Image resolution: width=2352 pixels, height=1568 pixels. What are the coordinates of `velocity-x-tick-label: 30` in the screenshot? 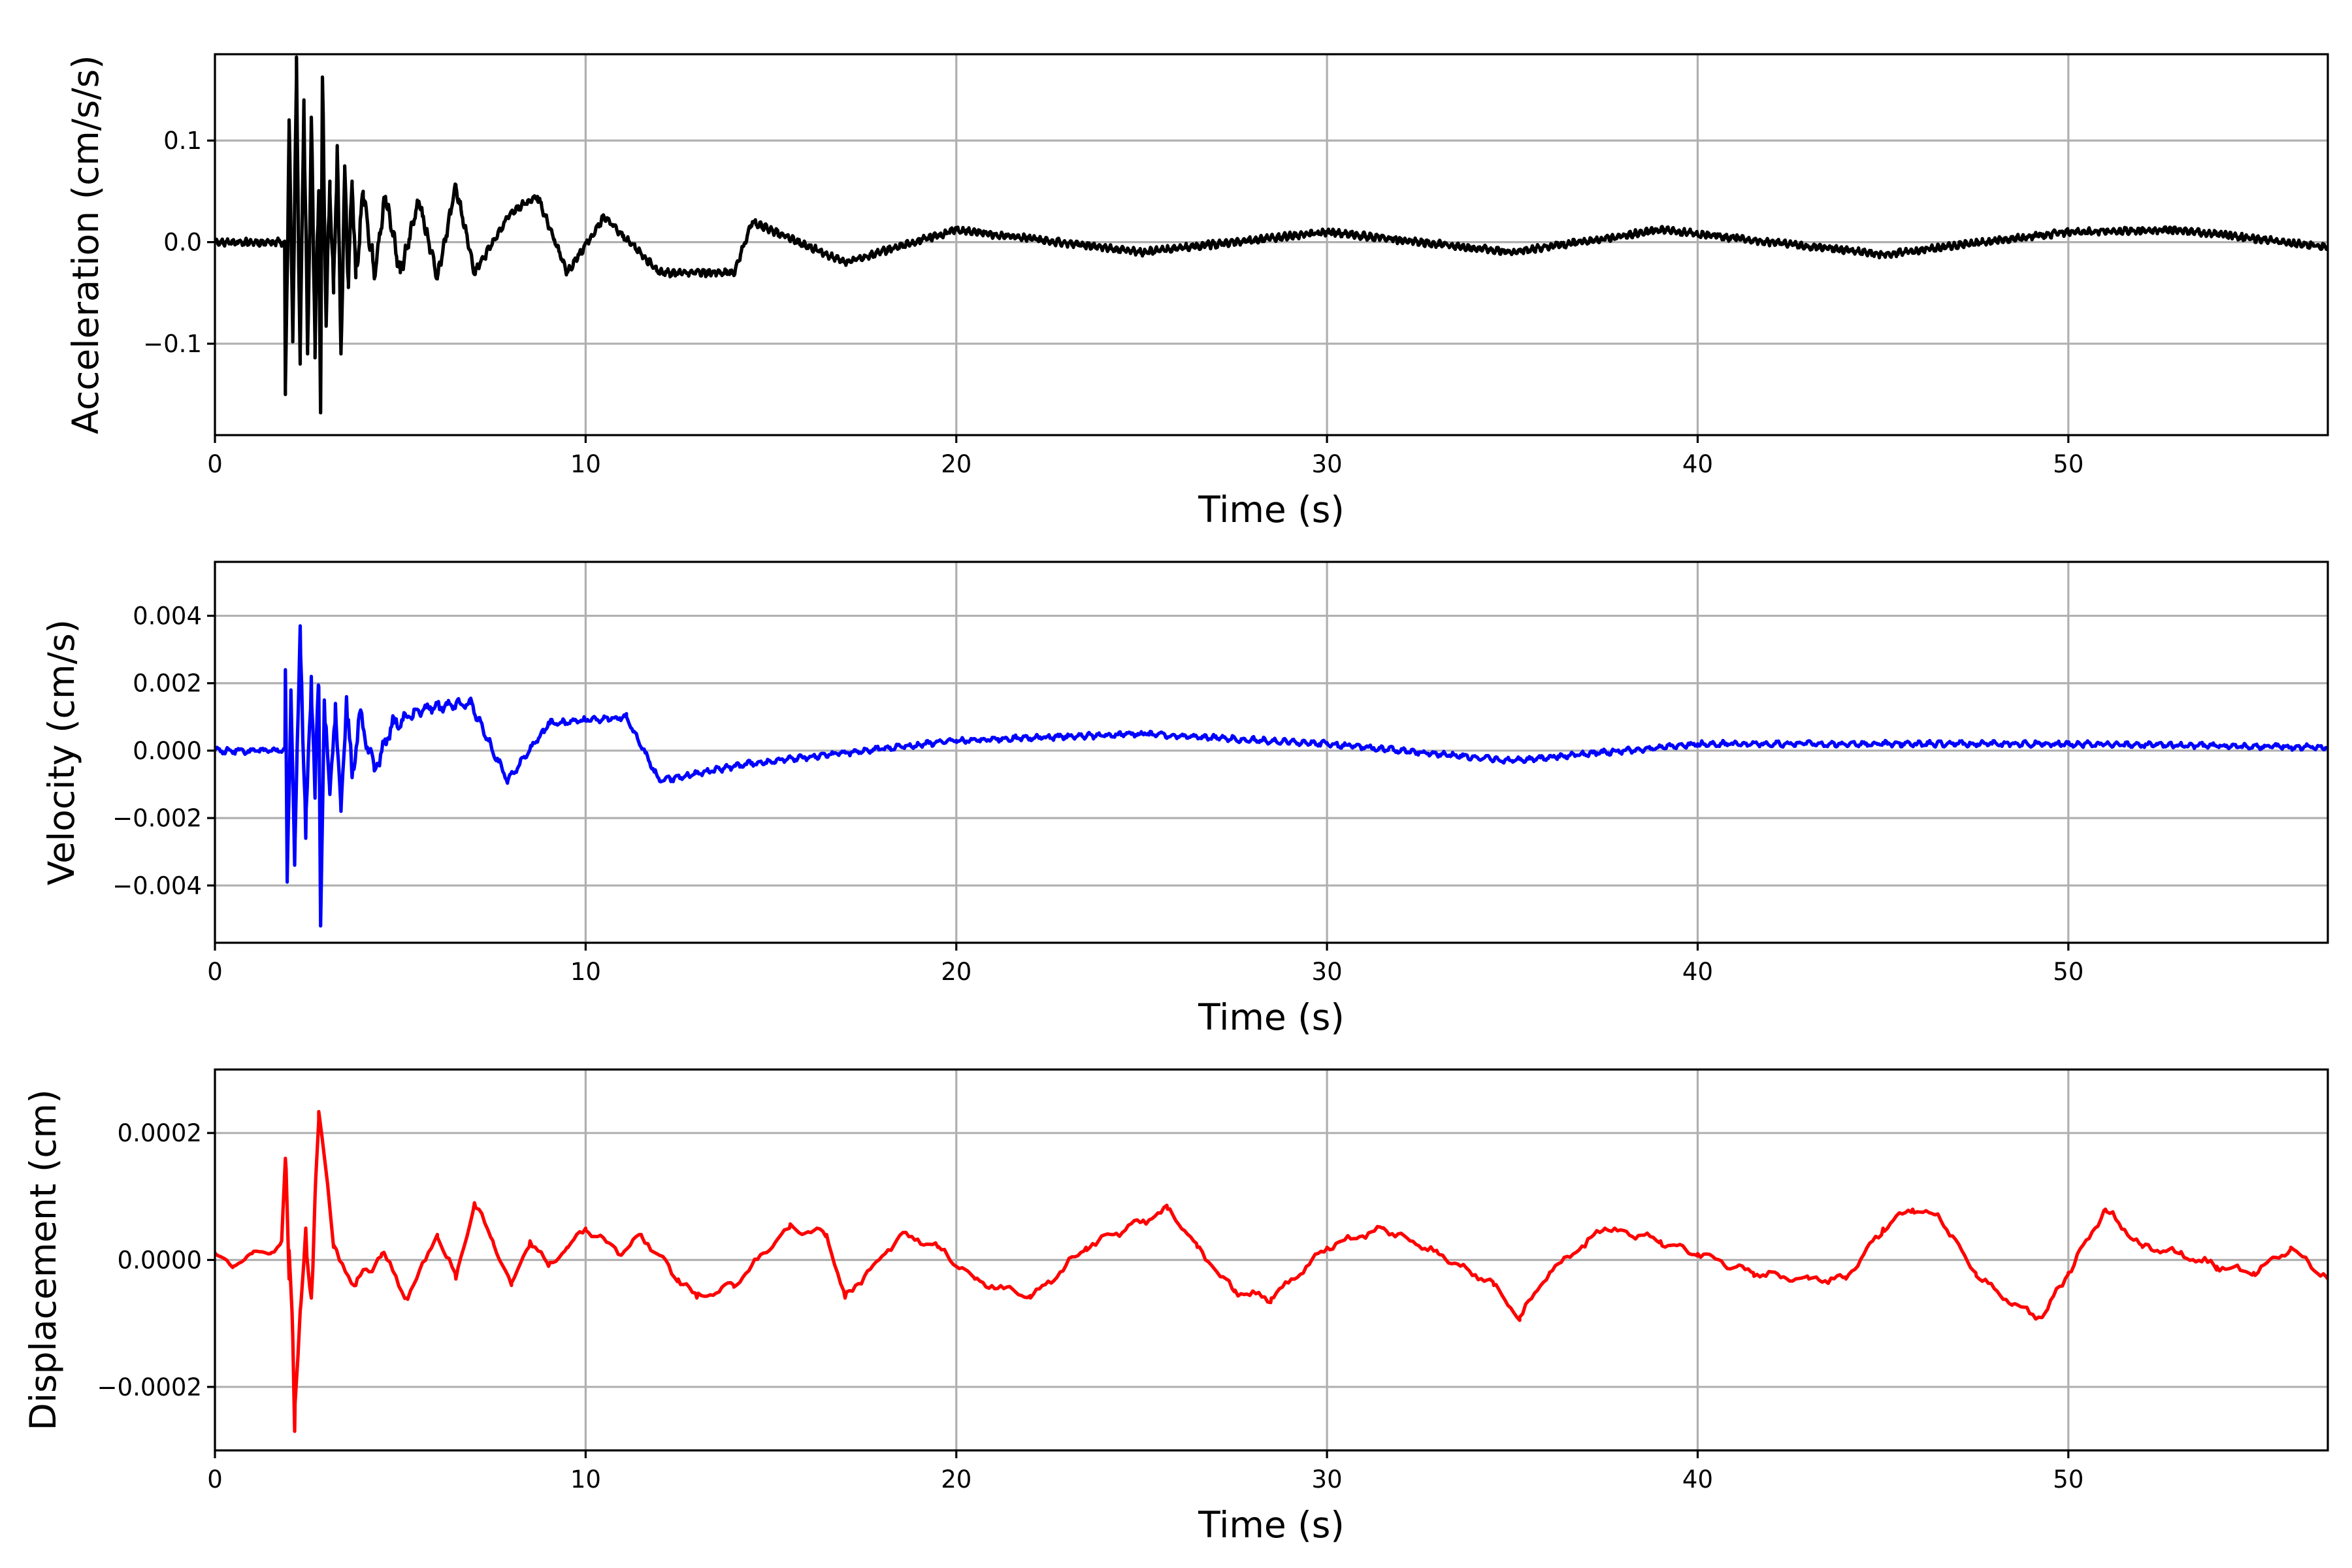 It's located at (1327, 972).